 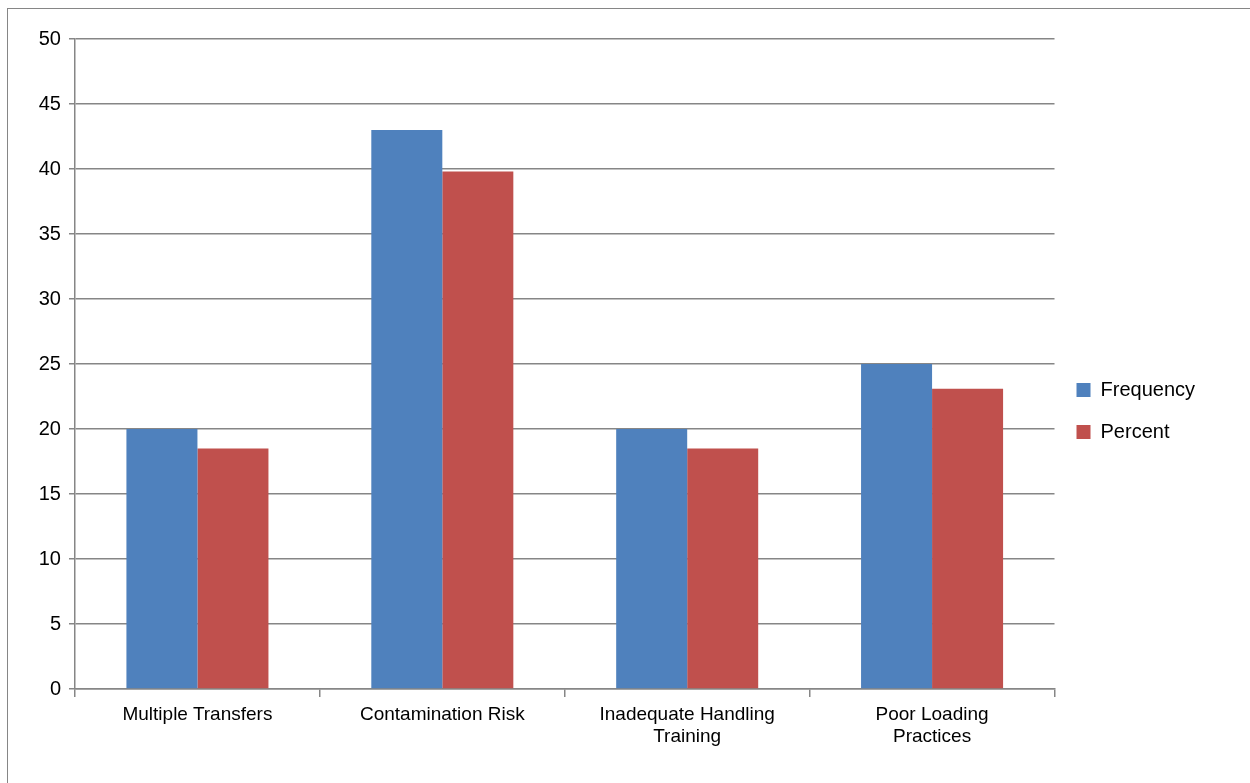 I want to click on y-tick-label: 20, so click(x=49, y=427).